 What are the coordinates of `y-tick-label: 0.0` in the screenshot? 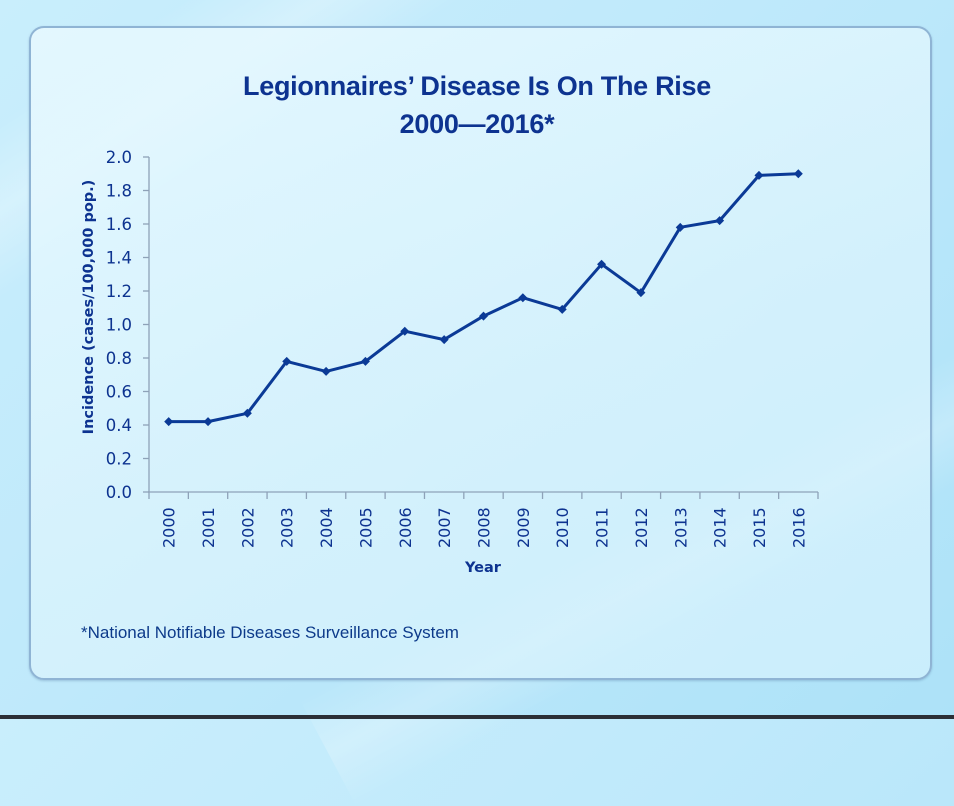 It's located at (119, 492).